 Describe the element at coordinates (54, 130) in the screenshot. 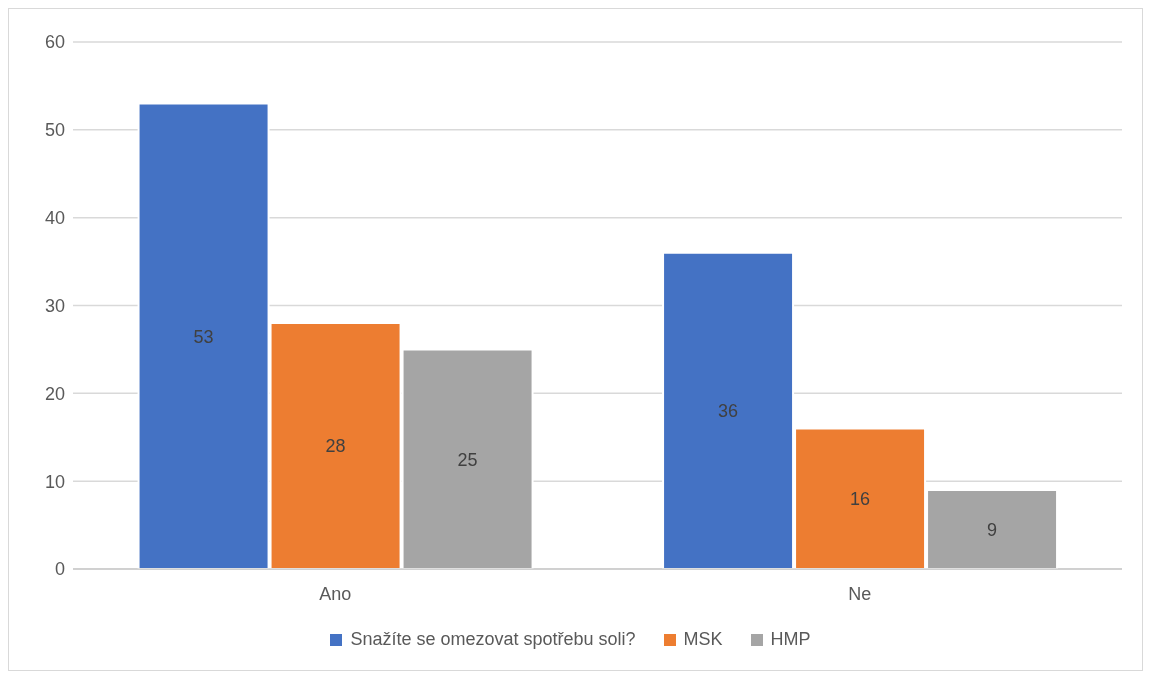

I see `y-tick-label: 50` at that location.